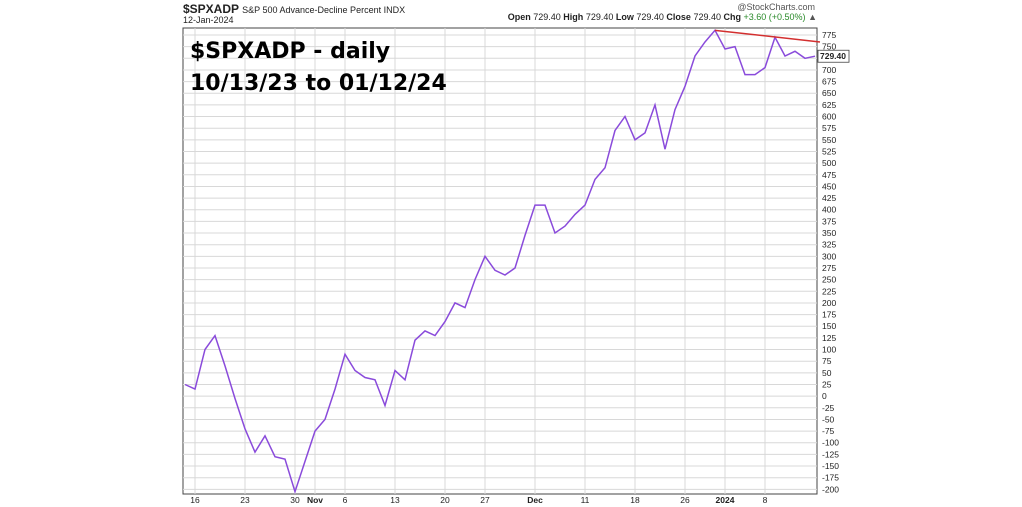 Image resolution: width=1022 pixels, height=507 pixels. Describe the element at coordinates (830, 454) in the screenshot. I see `y-tick-label: -125` at that location.